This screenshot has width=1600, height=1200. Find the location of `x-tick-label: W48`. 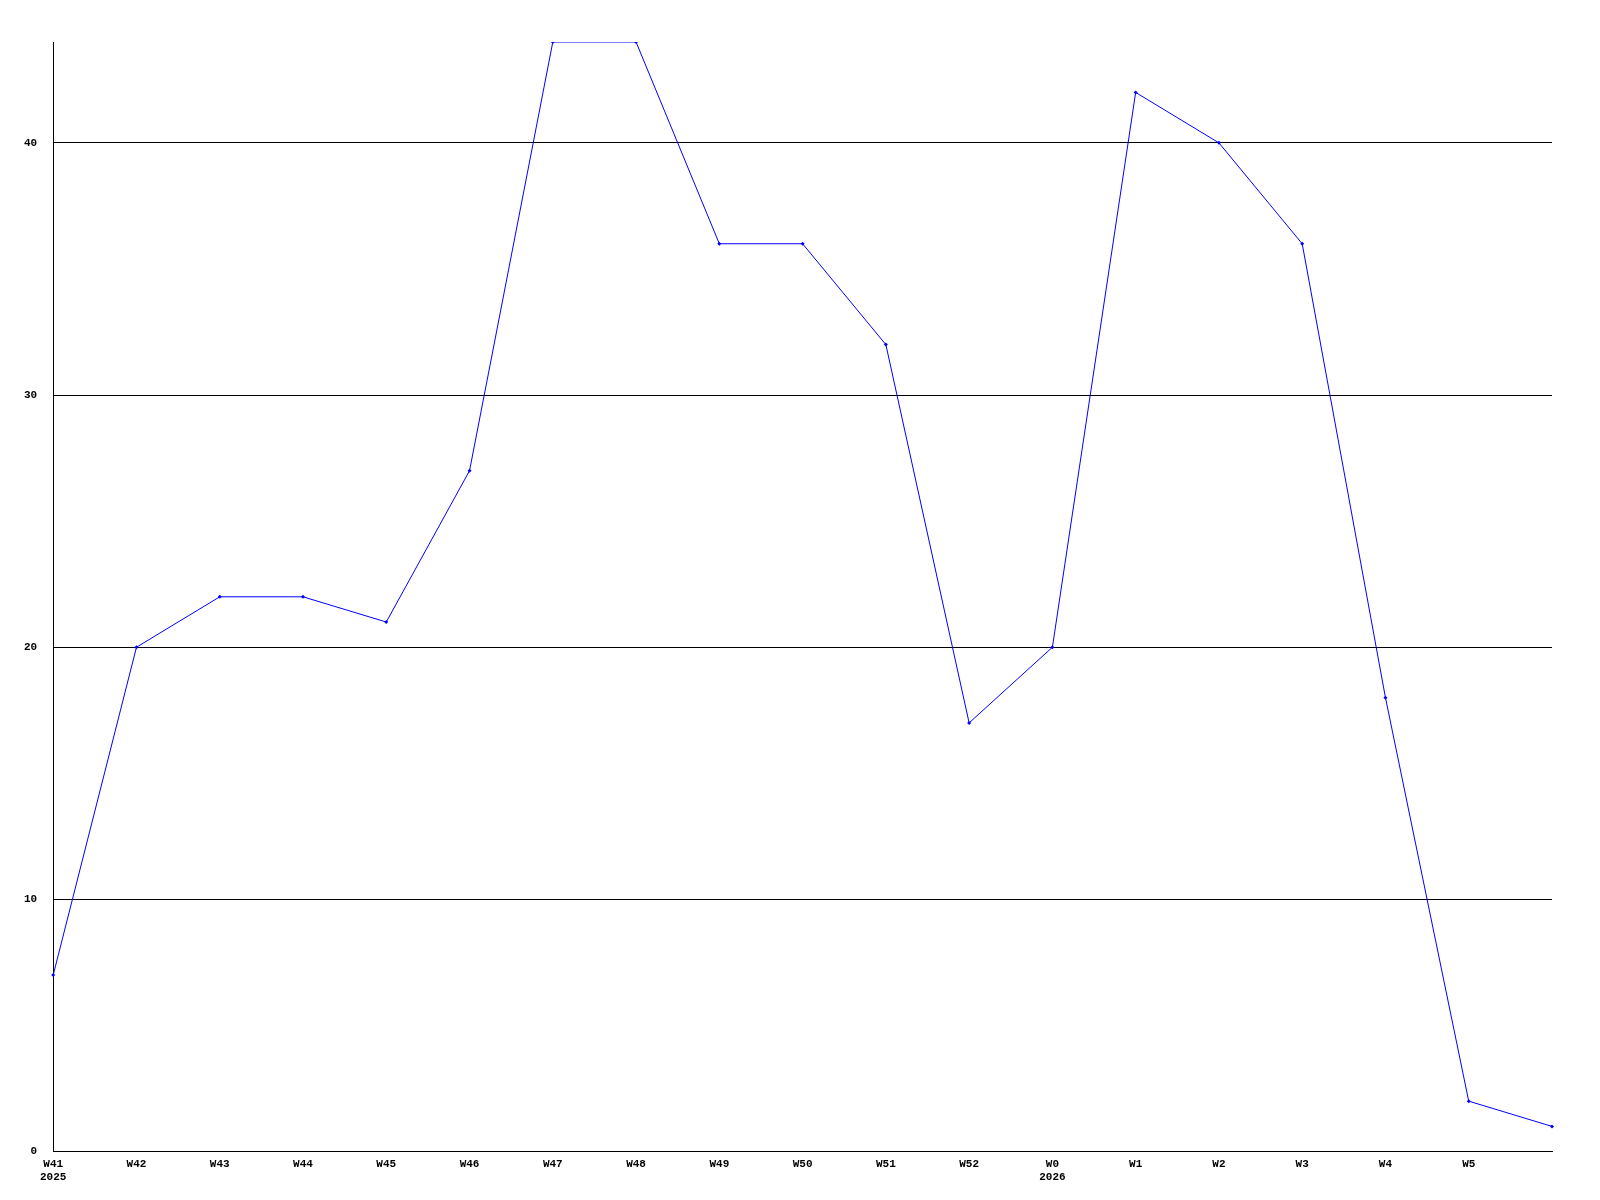

x-tick-label: W48 is located at coordinates (636, 1163).